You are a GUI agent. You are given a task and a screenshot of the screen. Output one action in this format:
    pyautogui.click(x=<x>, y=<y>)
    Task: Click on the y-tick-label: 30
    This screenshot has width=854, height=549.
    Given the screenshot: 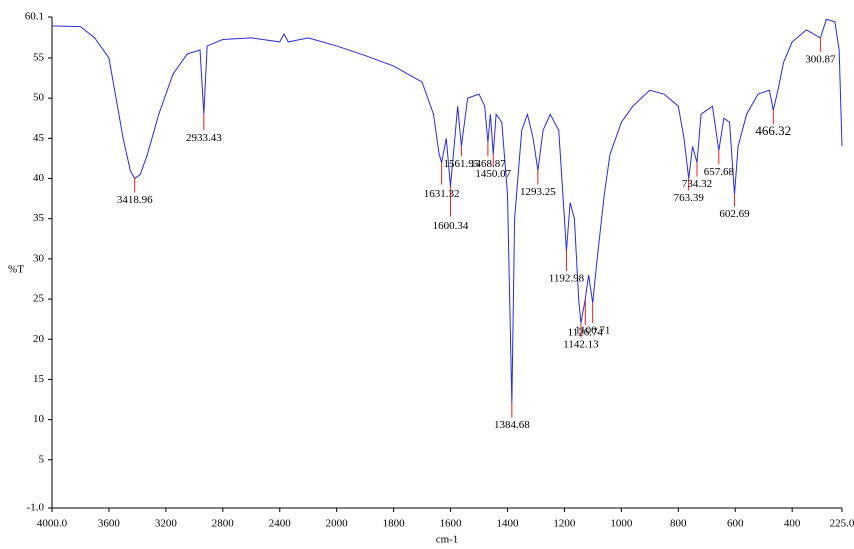 What is the action you would take?
    pyautogui.click(x=39, y=258)
    